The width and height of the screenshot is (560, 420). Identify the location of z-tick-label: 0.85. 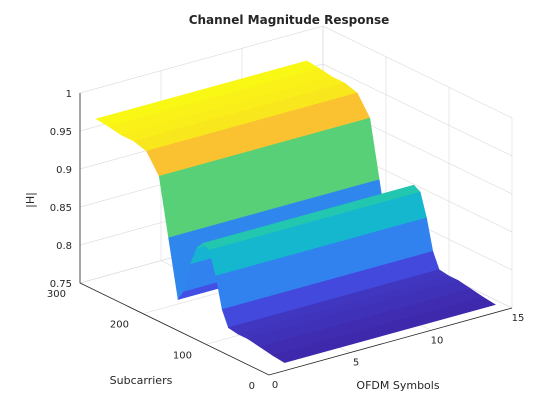
(61, 208).